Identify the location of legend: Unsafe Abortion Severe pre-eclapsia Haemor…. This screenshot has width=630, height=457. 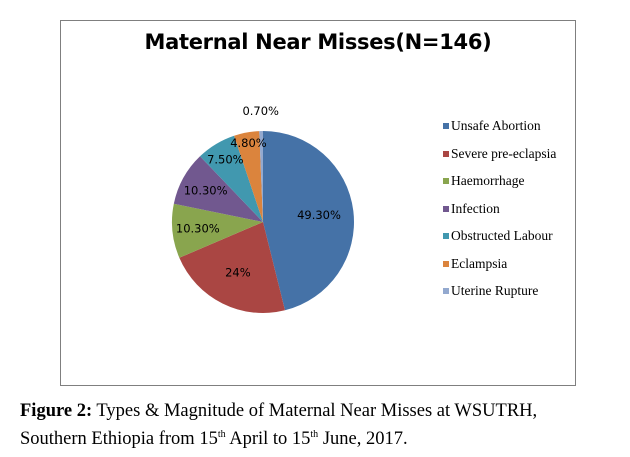
(499, 214).